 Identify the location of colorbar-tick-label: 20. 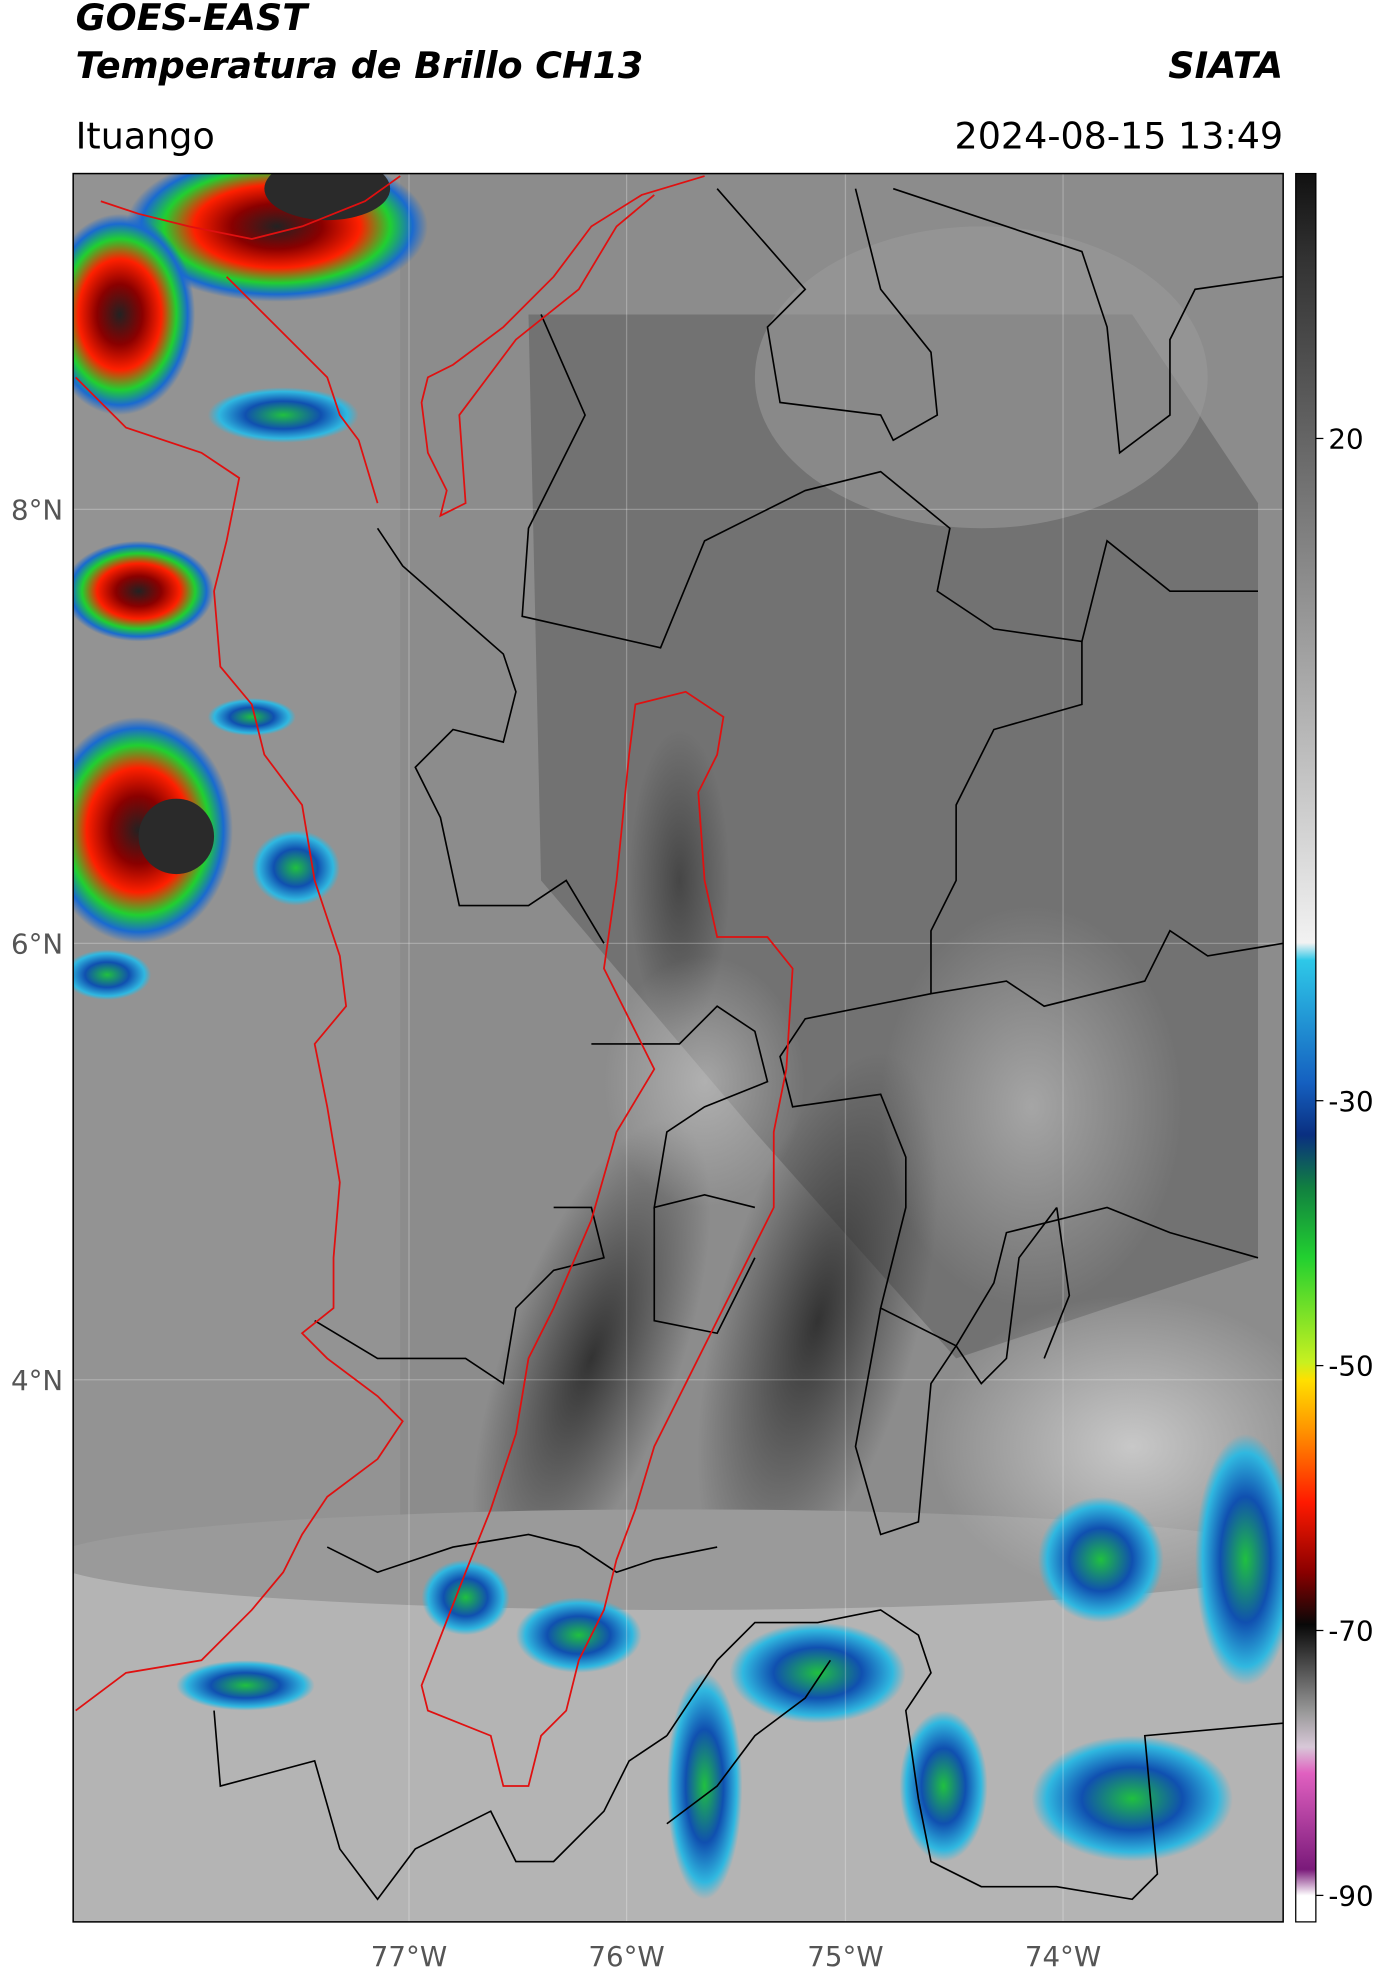
(1345, 439).